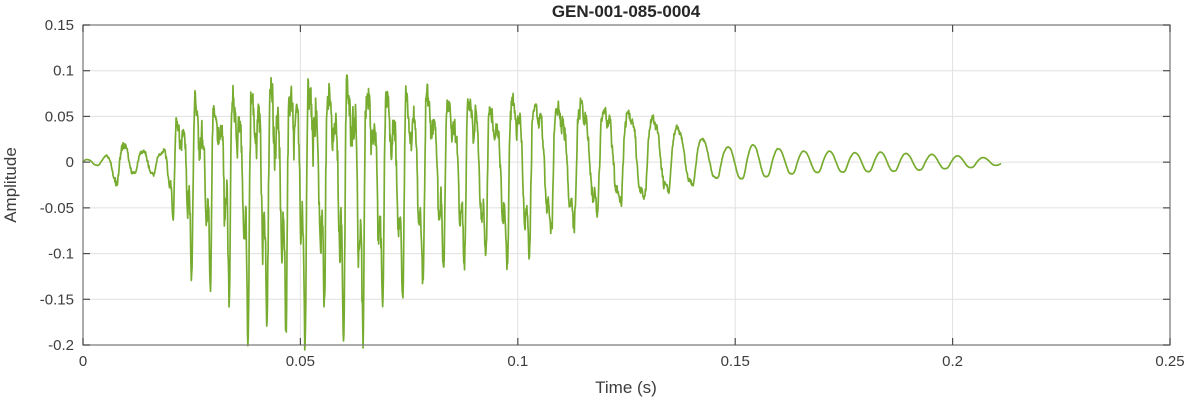 This screenshot has height=404, width=1193. What do you see at coordinates (59, 116) in the screenshot?
I see `y-tick-label: 0.05` at bounding box center [59, 116].